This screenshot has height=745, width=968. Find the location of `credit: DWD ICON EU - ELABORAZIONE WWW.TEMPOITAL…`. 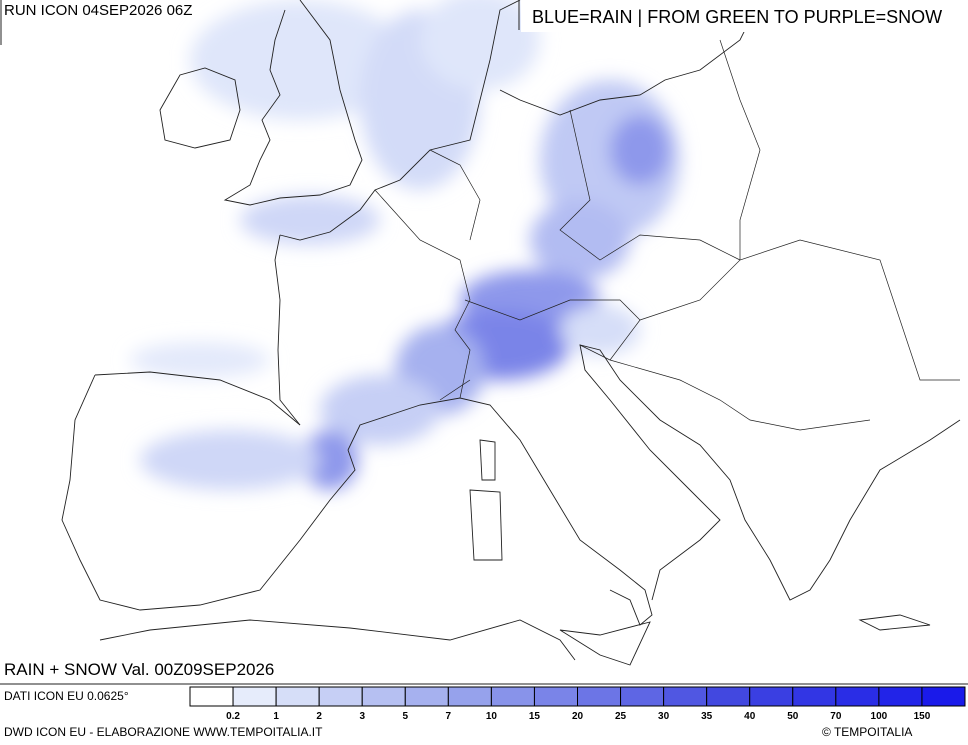

credit: DWD ICON EU - ELABORAZIONE WWW.TEMPOITAL… is located at coordinates (163, 732).